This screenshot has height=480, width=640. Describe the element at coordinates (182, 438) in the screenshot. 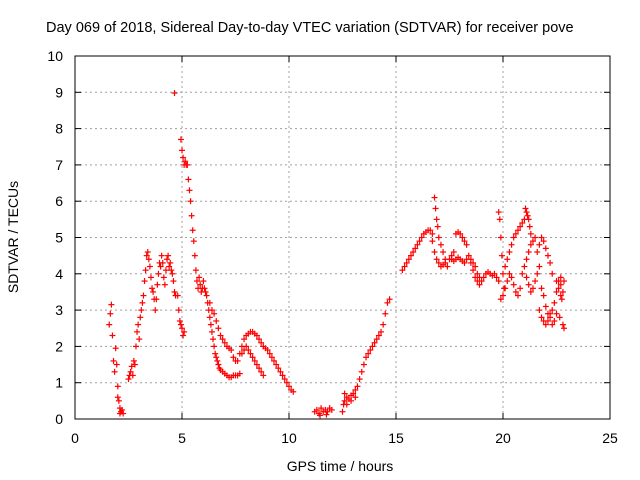

I see `x-tick-label: 5` at that location.